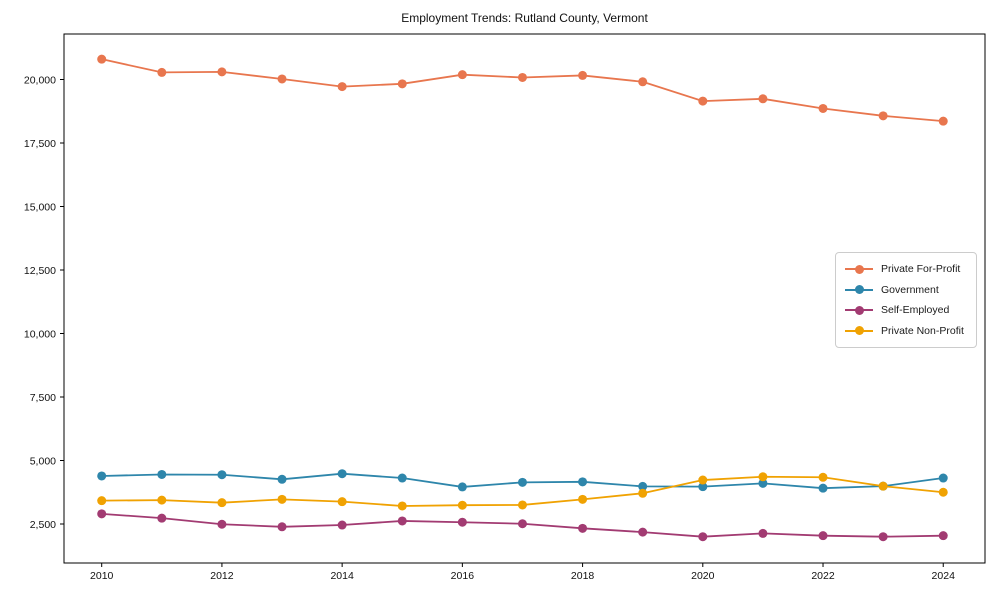 The height and width of the screenshot is (600, 1000). Describe the element at coordinates (342, 576) in the screenshot. I see `x-tick-label: 2014` at that location.